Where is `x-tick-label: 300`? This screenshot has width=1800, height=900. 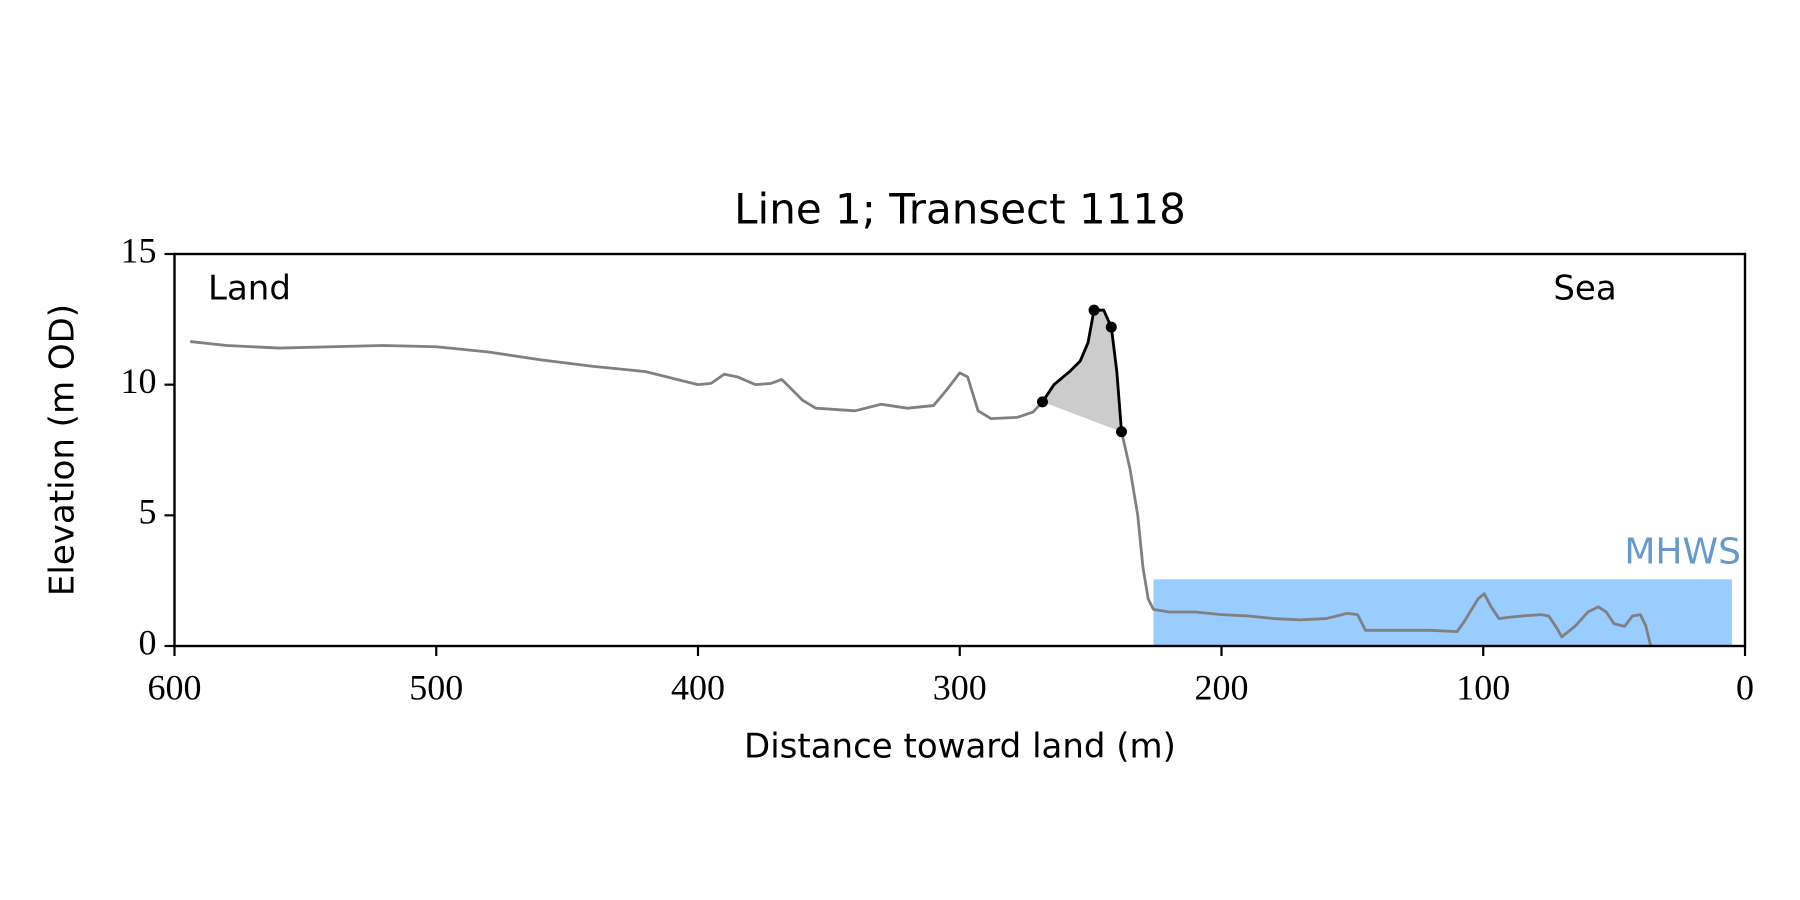 x-tick-label: 300 is located at coordinates (960, 687).